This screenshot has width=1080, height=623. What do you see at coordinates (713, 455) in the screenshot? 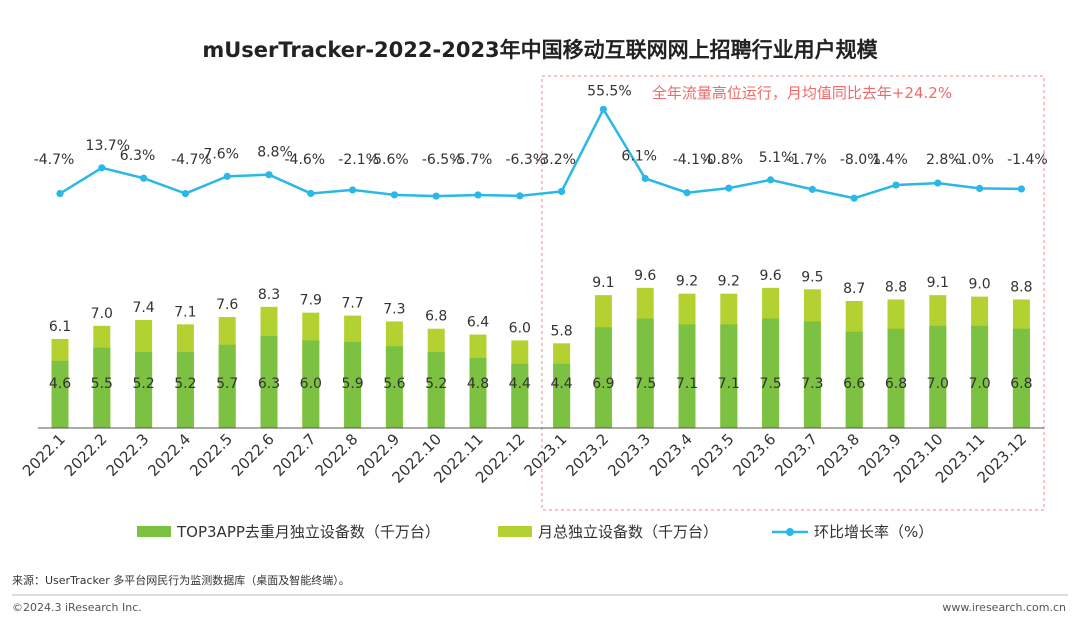
I see `x-tick-2023.5: 2023.5` at bounding box center [713, 455].